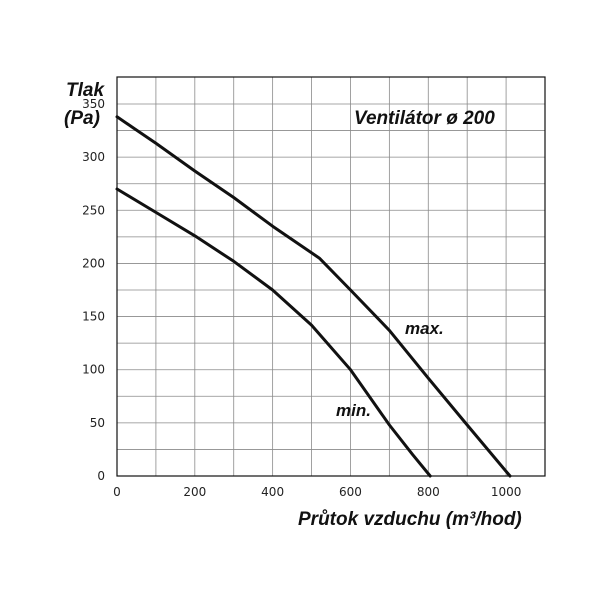 Image resolution: width=600 pixels, height=600 pixels. I want to click on chart-title: Ventilátor ø 200, so click(424, 118).